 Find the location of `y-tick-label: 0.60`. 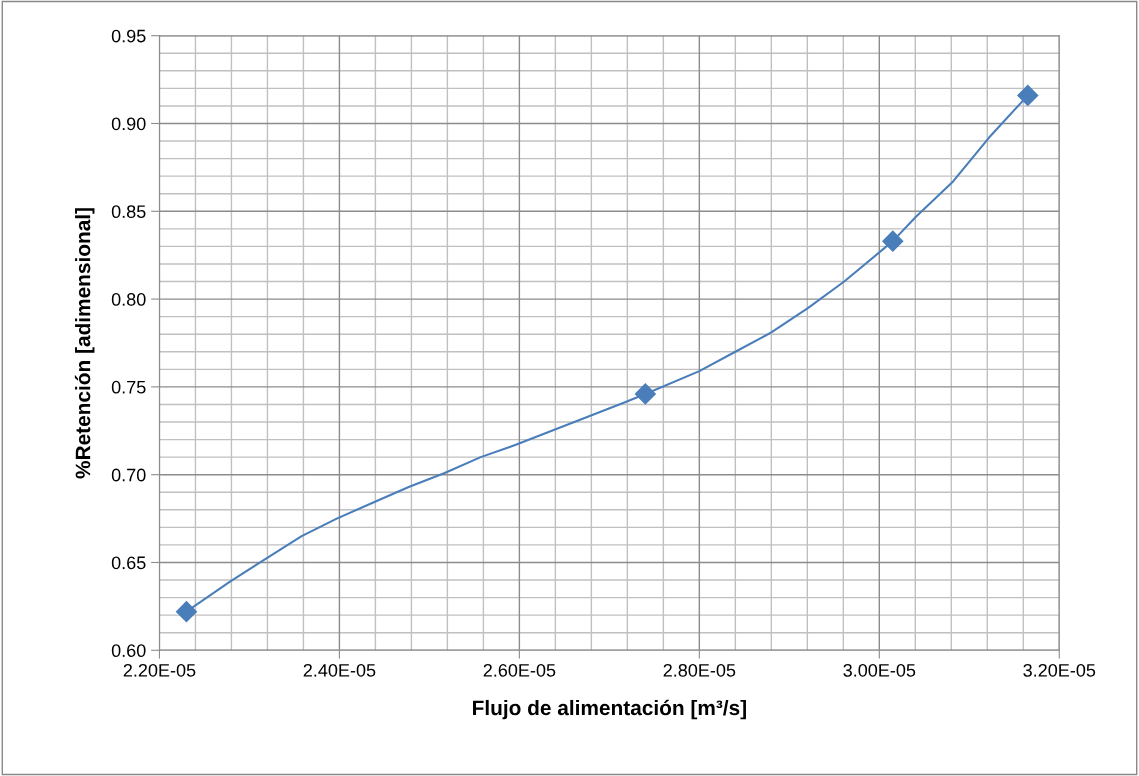

y-tick-label: 0.60 is located at coordinates (128, 651).